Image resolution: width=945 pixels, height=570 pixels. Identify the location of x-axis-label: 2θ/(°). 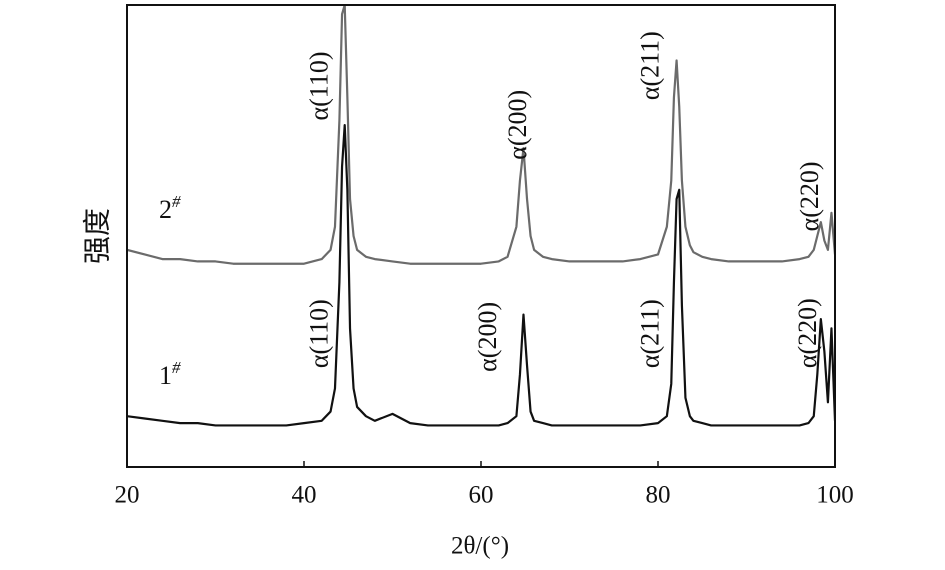
(480, 546).